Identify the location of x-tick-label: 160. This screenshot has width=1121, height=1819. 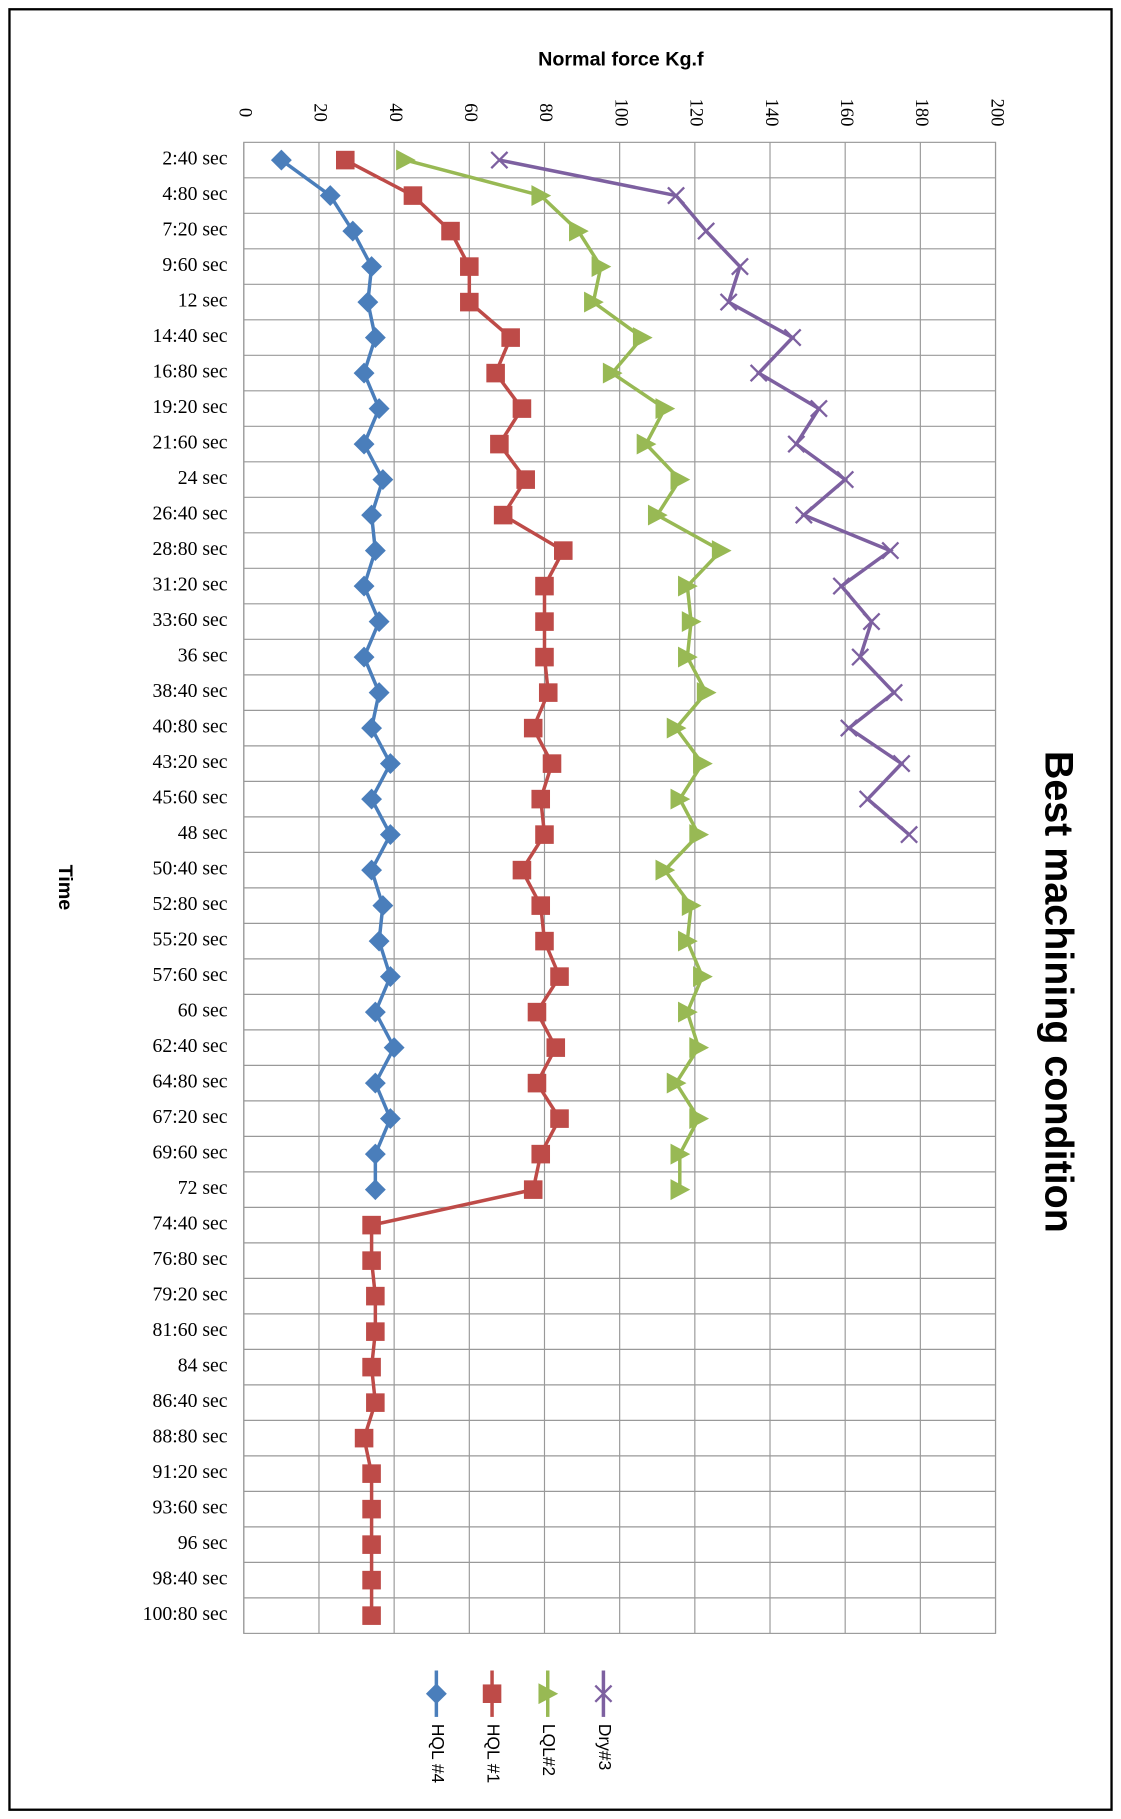
(846, 113).